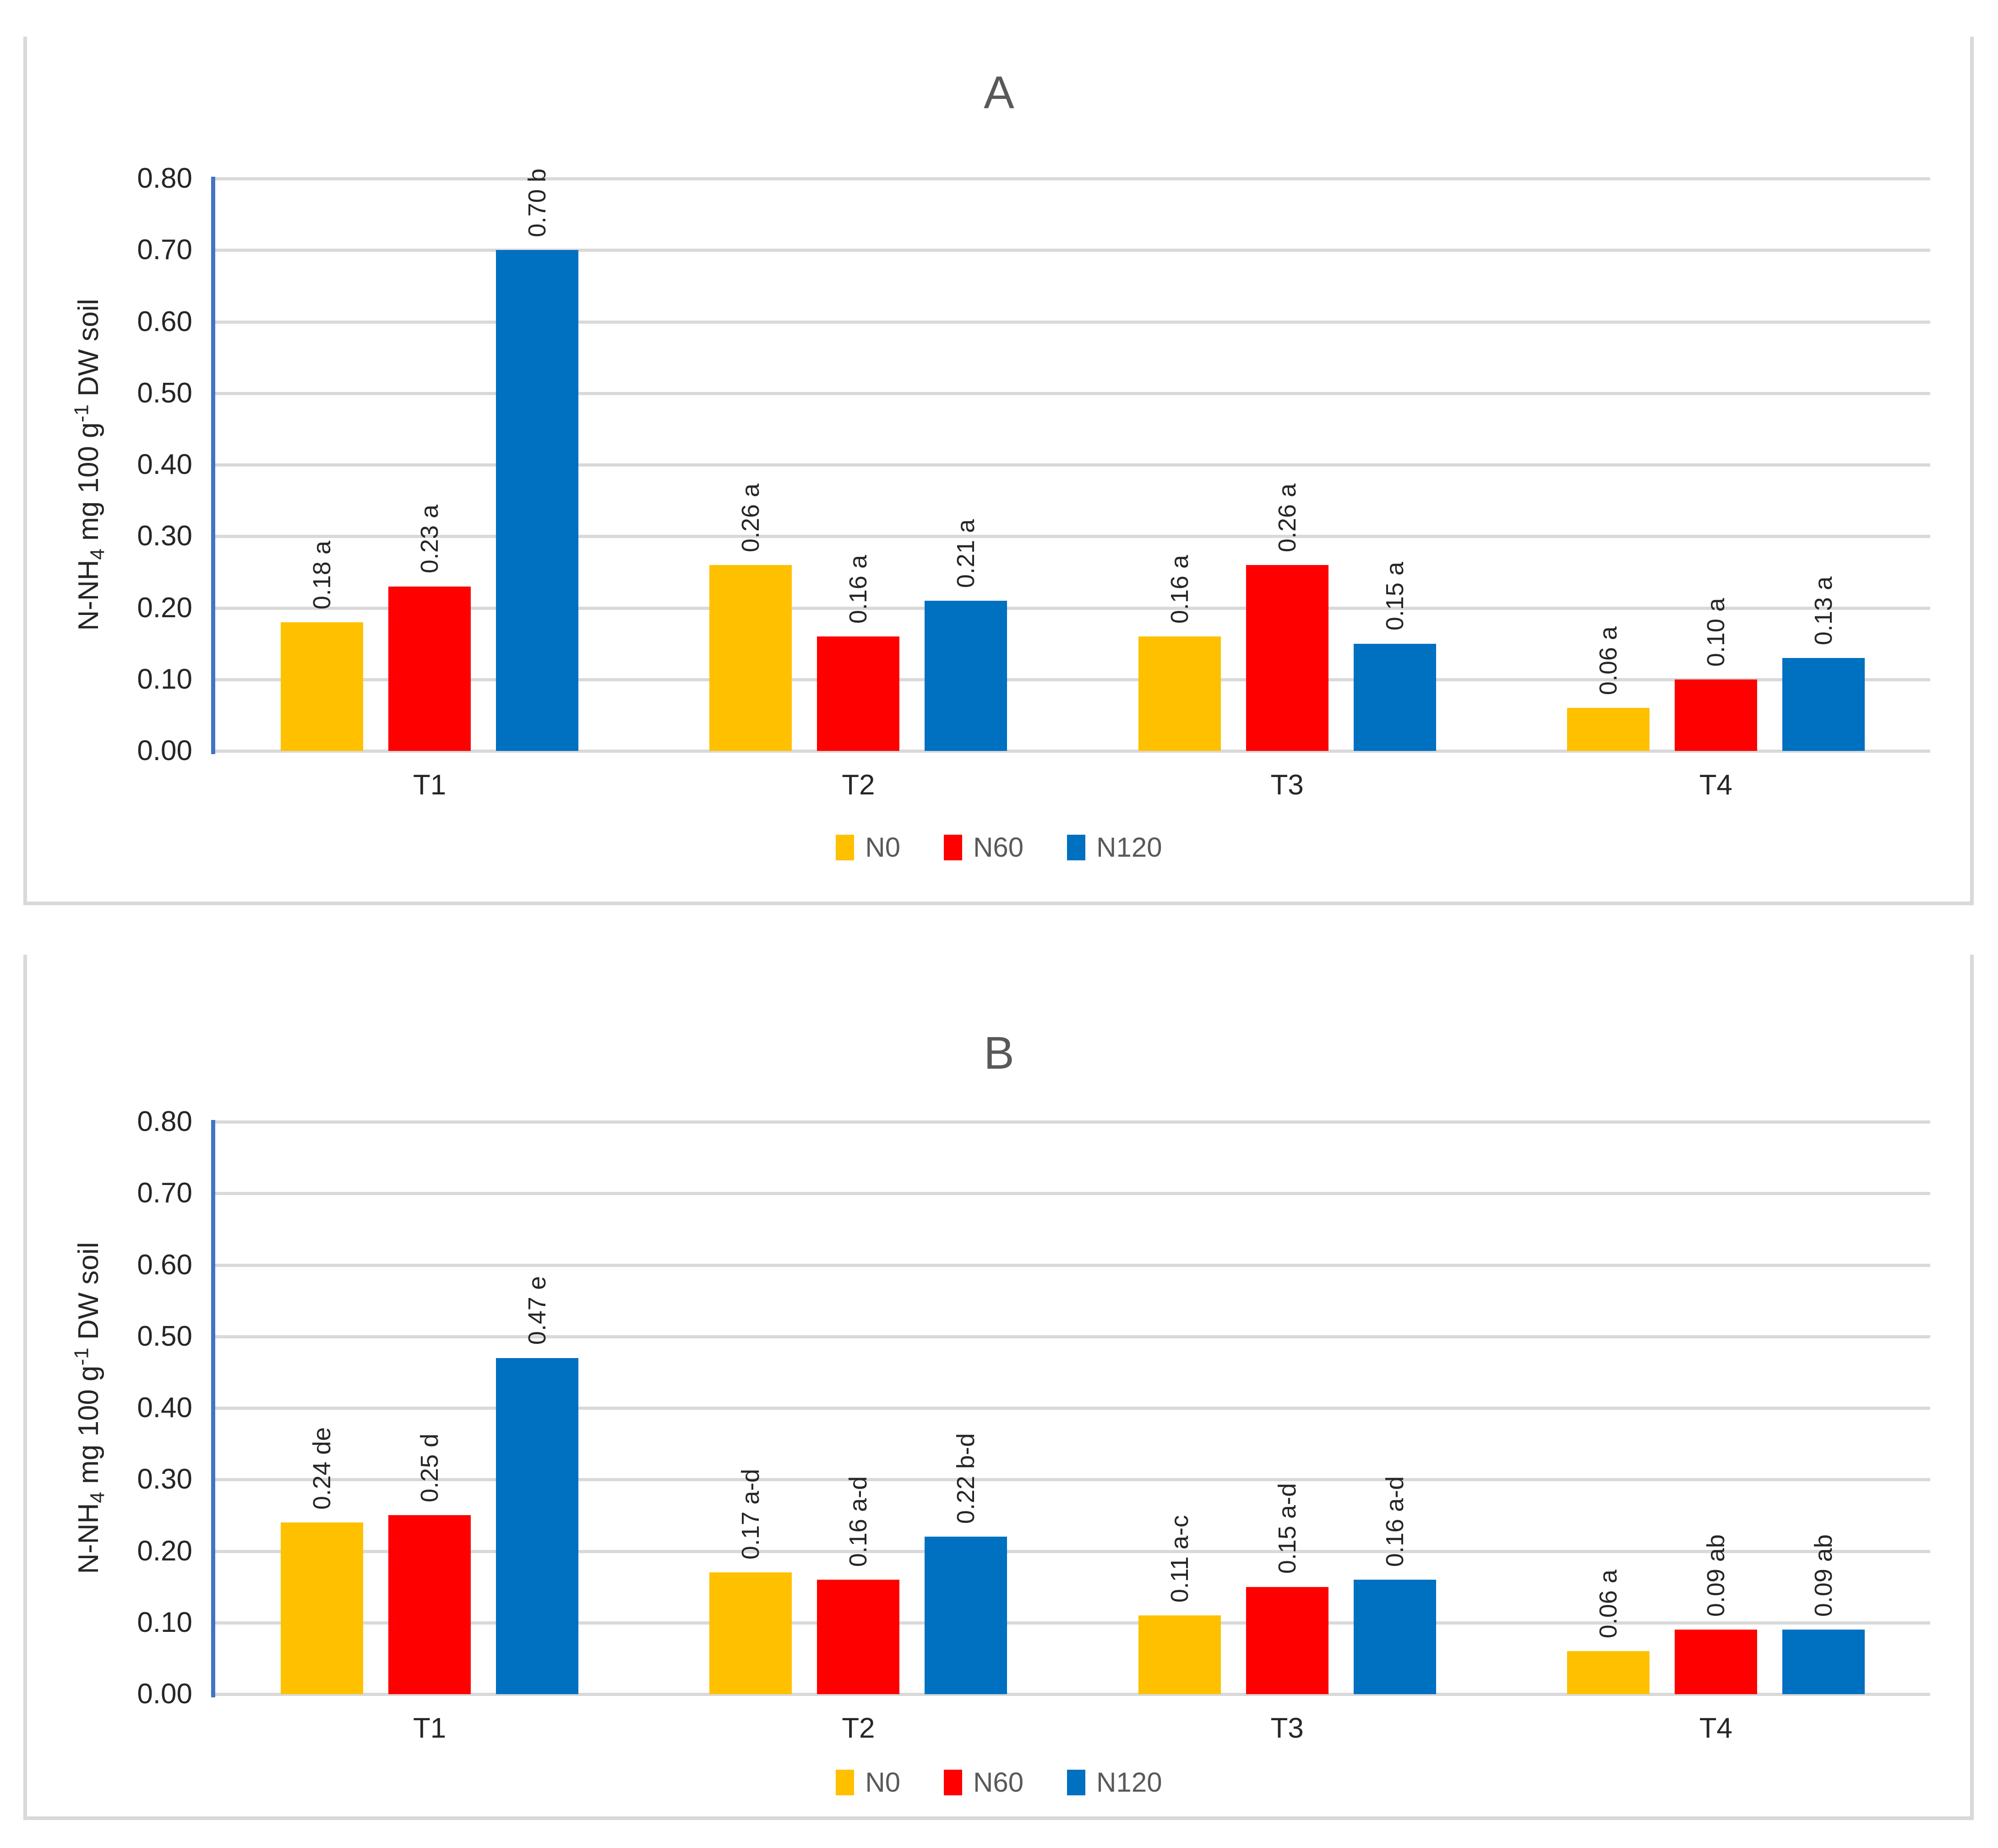 The width and height of the screenshot is (1998, 1848). I want to click on bar-value-label: 0.18 a, so click(322, 575).